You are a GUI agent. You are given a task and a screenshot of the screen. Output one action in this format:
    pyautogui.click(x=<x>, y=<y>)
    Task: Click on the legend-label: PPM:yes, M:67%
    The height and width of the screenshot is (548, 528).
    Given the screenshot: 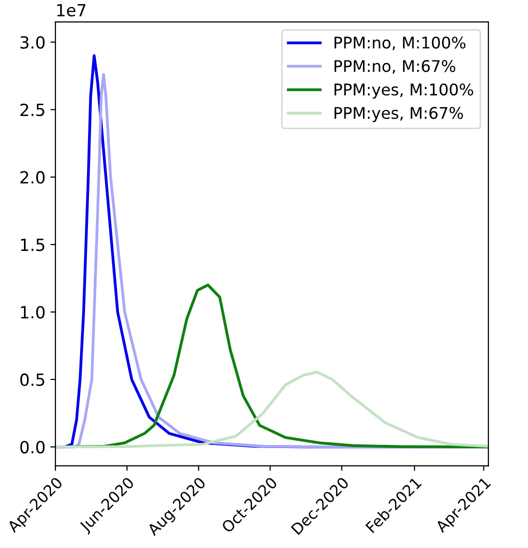 What is the action you would take?
    pyautogui.click(x=398, y=114)
    